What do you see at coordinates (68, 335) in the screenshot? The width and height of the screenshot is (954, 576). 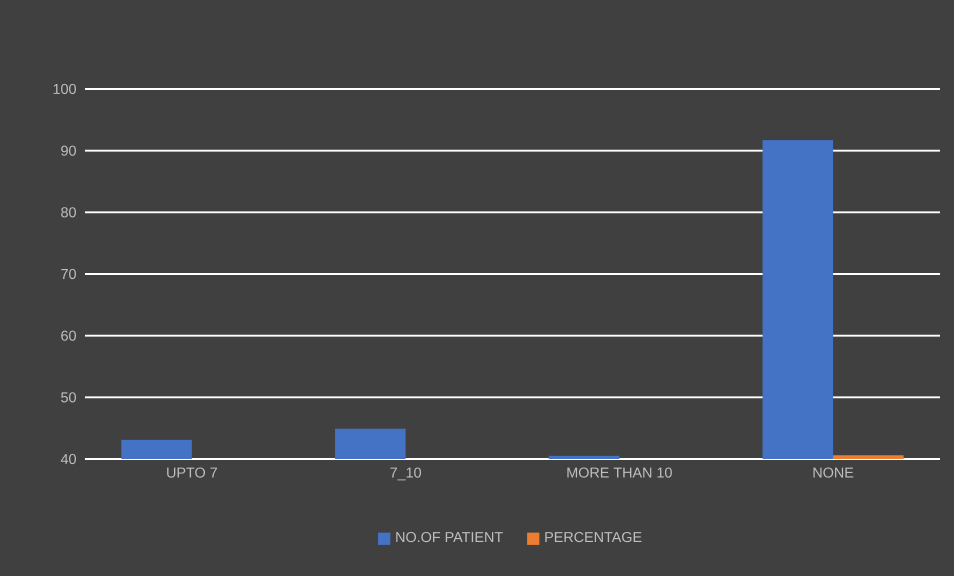 I see `y-tick-label: 60` at bounding box center [68, 335].